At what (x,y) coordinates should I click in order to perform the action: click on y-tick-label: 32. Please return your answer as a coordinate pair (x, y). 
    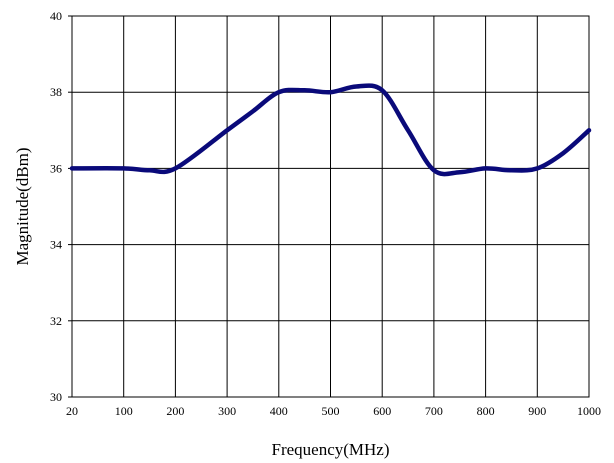
    Looking at the image, I should click on (56, 321).